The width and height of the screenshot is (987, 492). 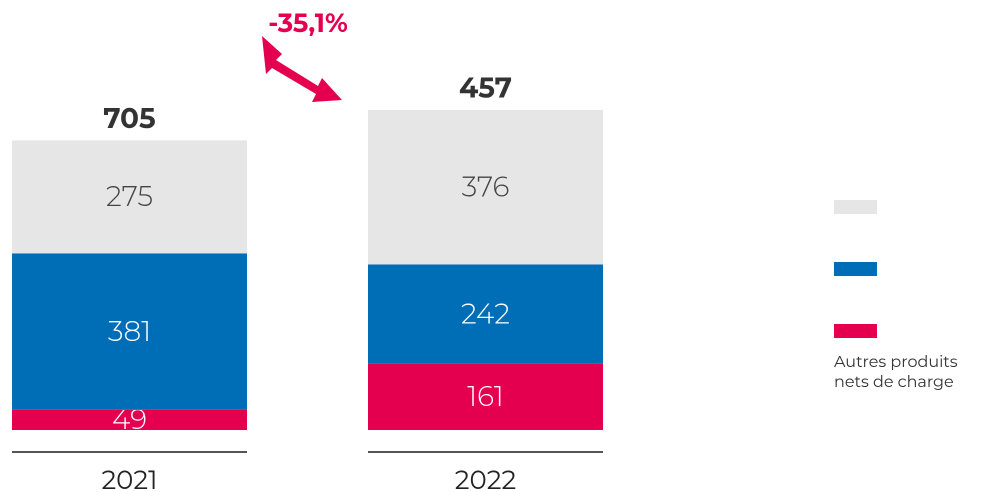 What do you see at coordinates (485, 478) in the screenshot?
I see `x-tick-label: 2022` at bounding box center [485, 478].